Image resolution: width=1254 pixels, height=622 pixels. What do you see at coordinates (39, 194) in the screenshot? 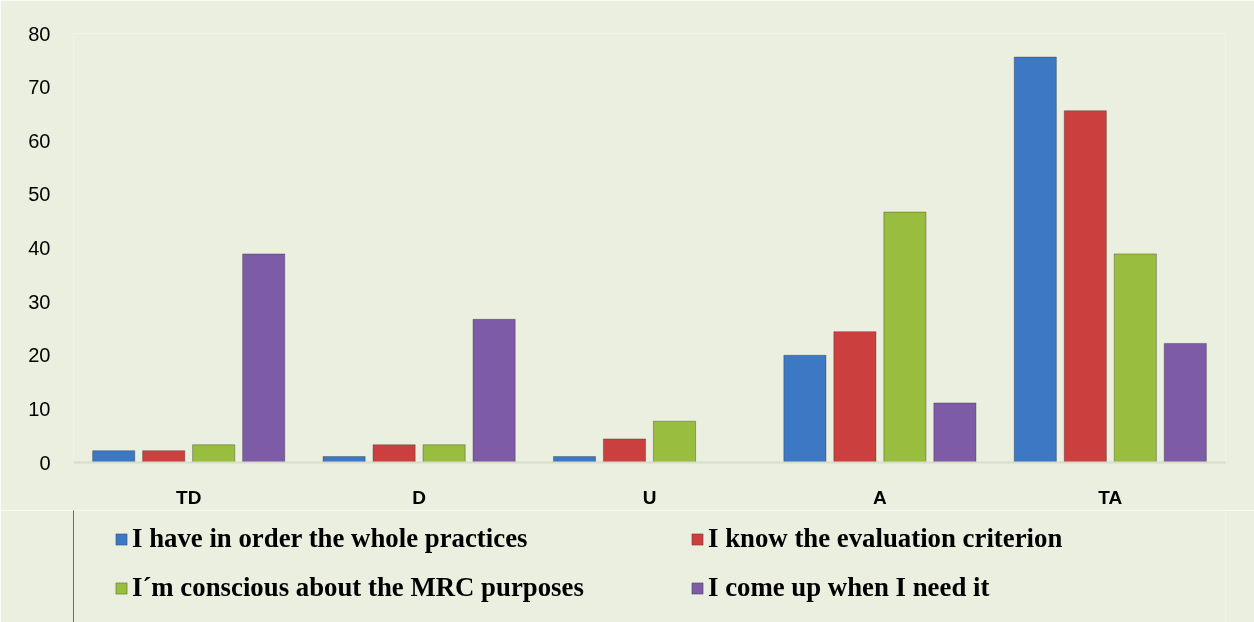
I see `y-tick-label: 50` at bounding box center [39, 194].